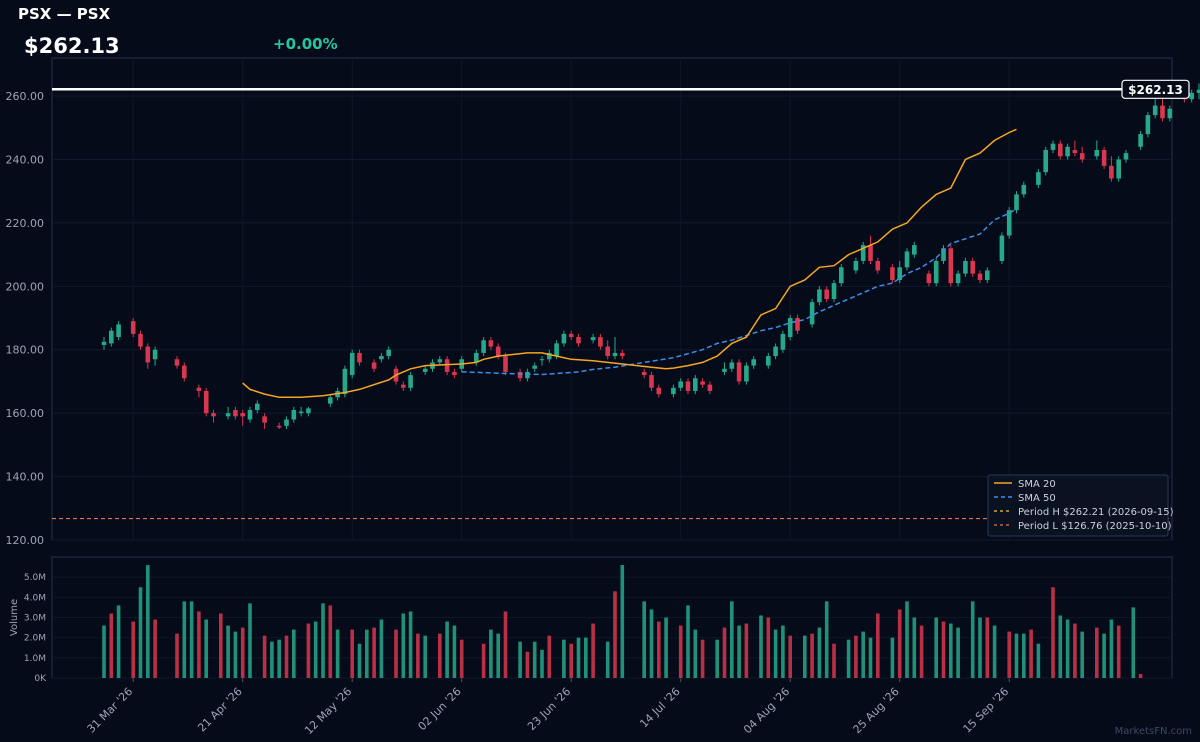 Image resolution: width=1200 pixels, height=742 pixels. I want to click on x-tick-label: 15 Sep '26, so click(986, 710).